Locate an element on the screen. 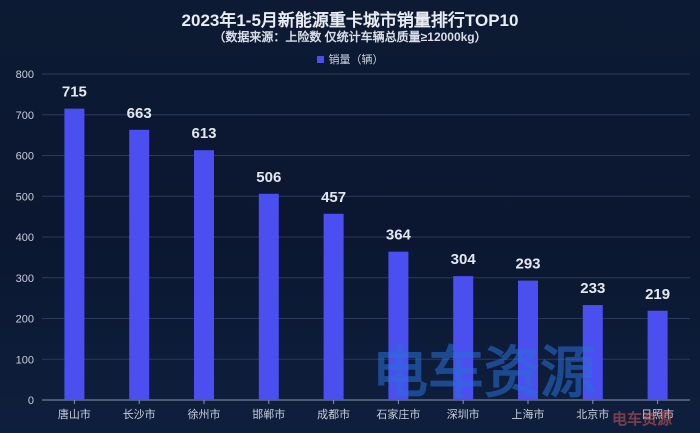 Image resolution: width=700 pixels, height=433 pixels. chart-subtitle: （数据来源：上险数 仅统计车辆总质量≥12000kg） is located at coordinates (350, 37).